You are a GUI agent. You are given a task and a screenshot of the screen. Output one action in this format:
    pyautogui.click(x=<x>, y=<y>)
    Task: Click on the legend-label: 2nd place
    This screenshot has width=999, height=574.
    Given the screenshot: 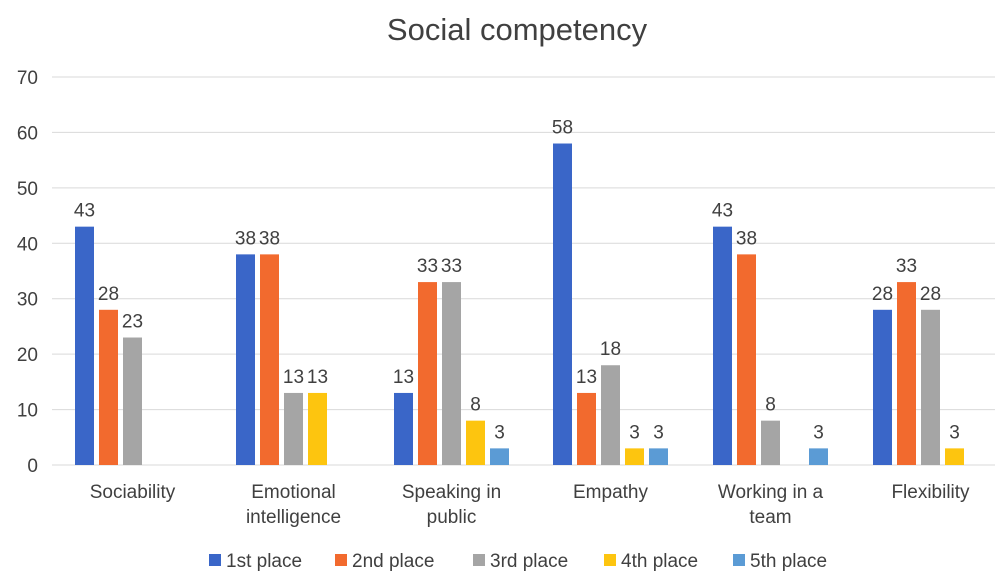 What is the action you would take?
    pyautogui.click(x=393, y=561)
    